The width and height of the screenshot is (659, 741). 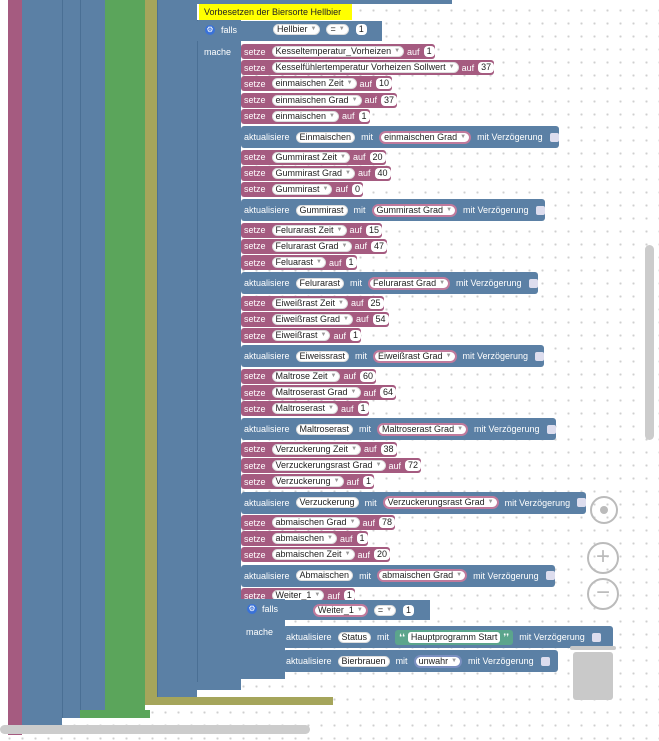 What do you see at coordinates (340, 610) in the screenshot?
I see `condition-variable: Weiter_1 ▼` at bounding box center [340, 610].